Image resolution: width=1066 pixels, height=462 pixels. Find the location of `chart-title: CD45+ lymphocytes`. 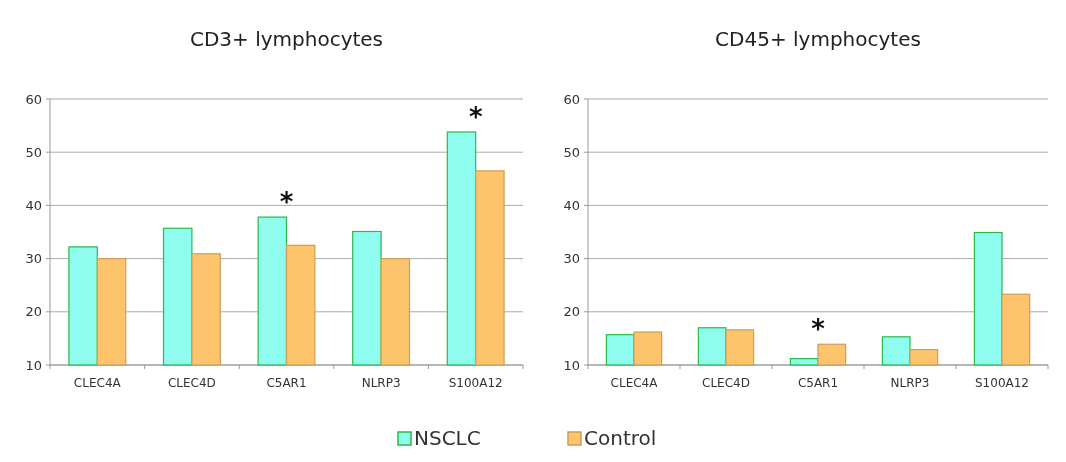

chart-title: CD45+ lymphocytes is located at coordinates (818, 39).